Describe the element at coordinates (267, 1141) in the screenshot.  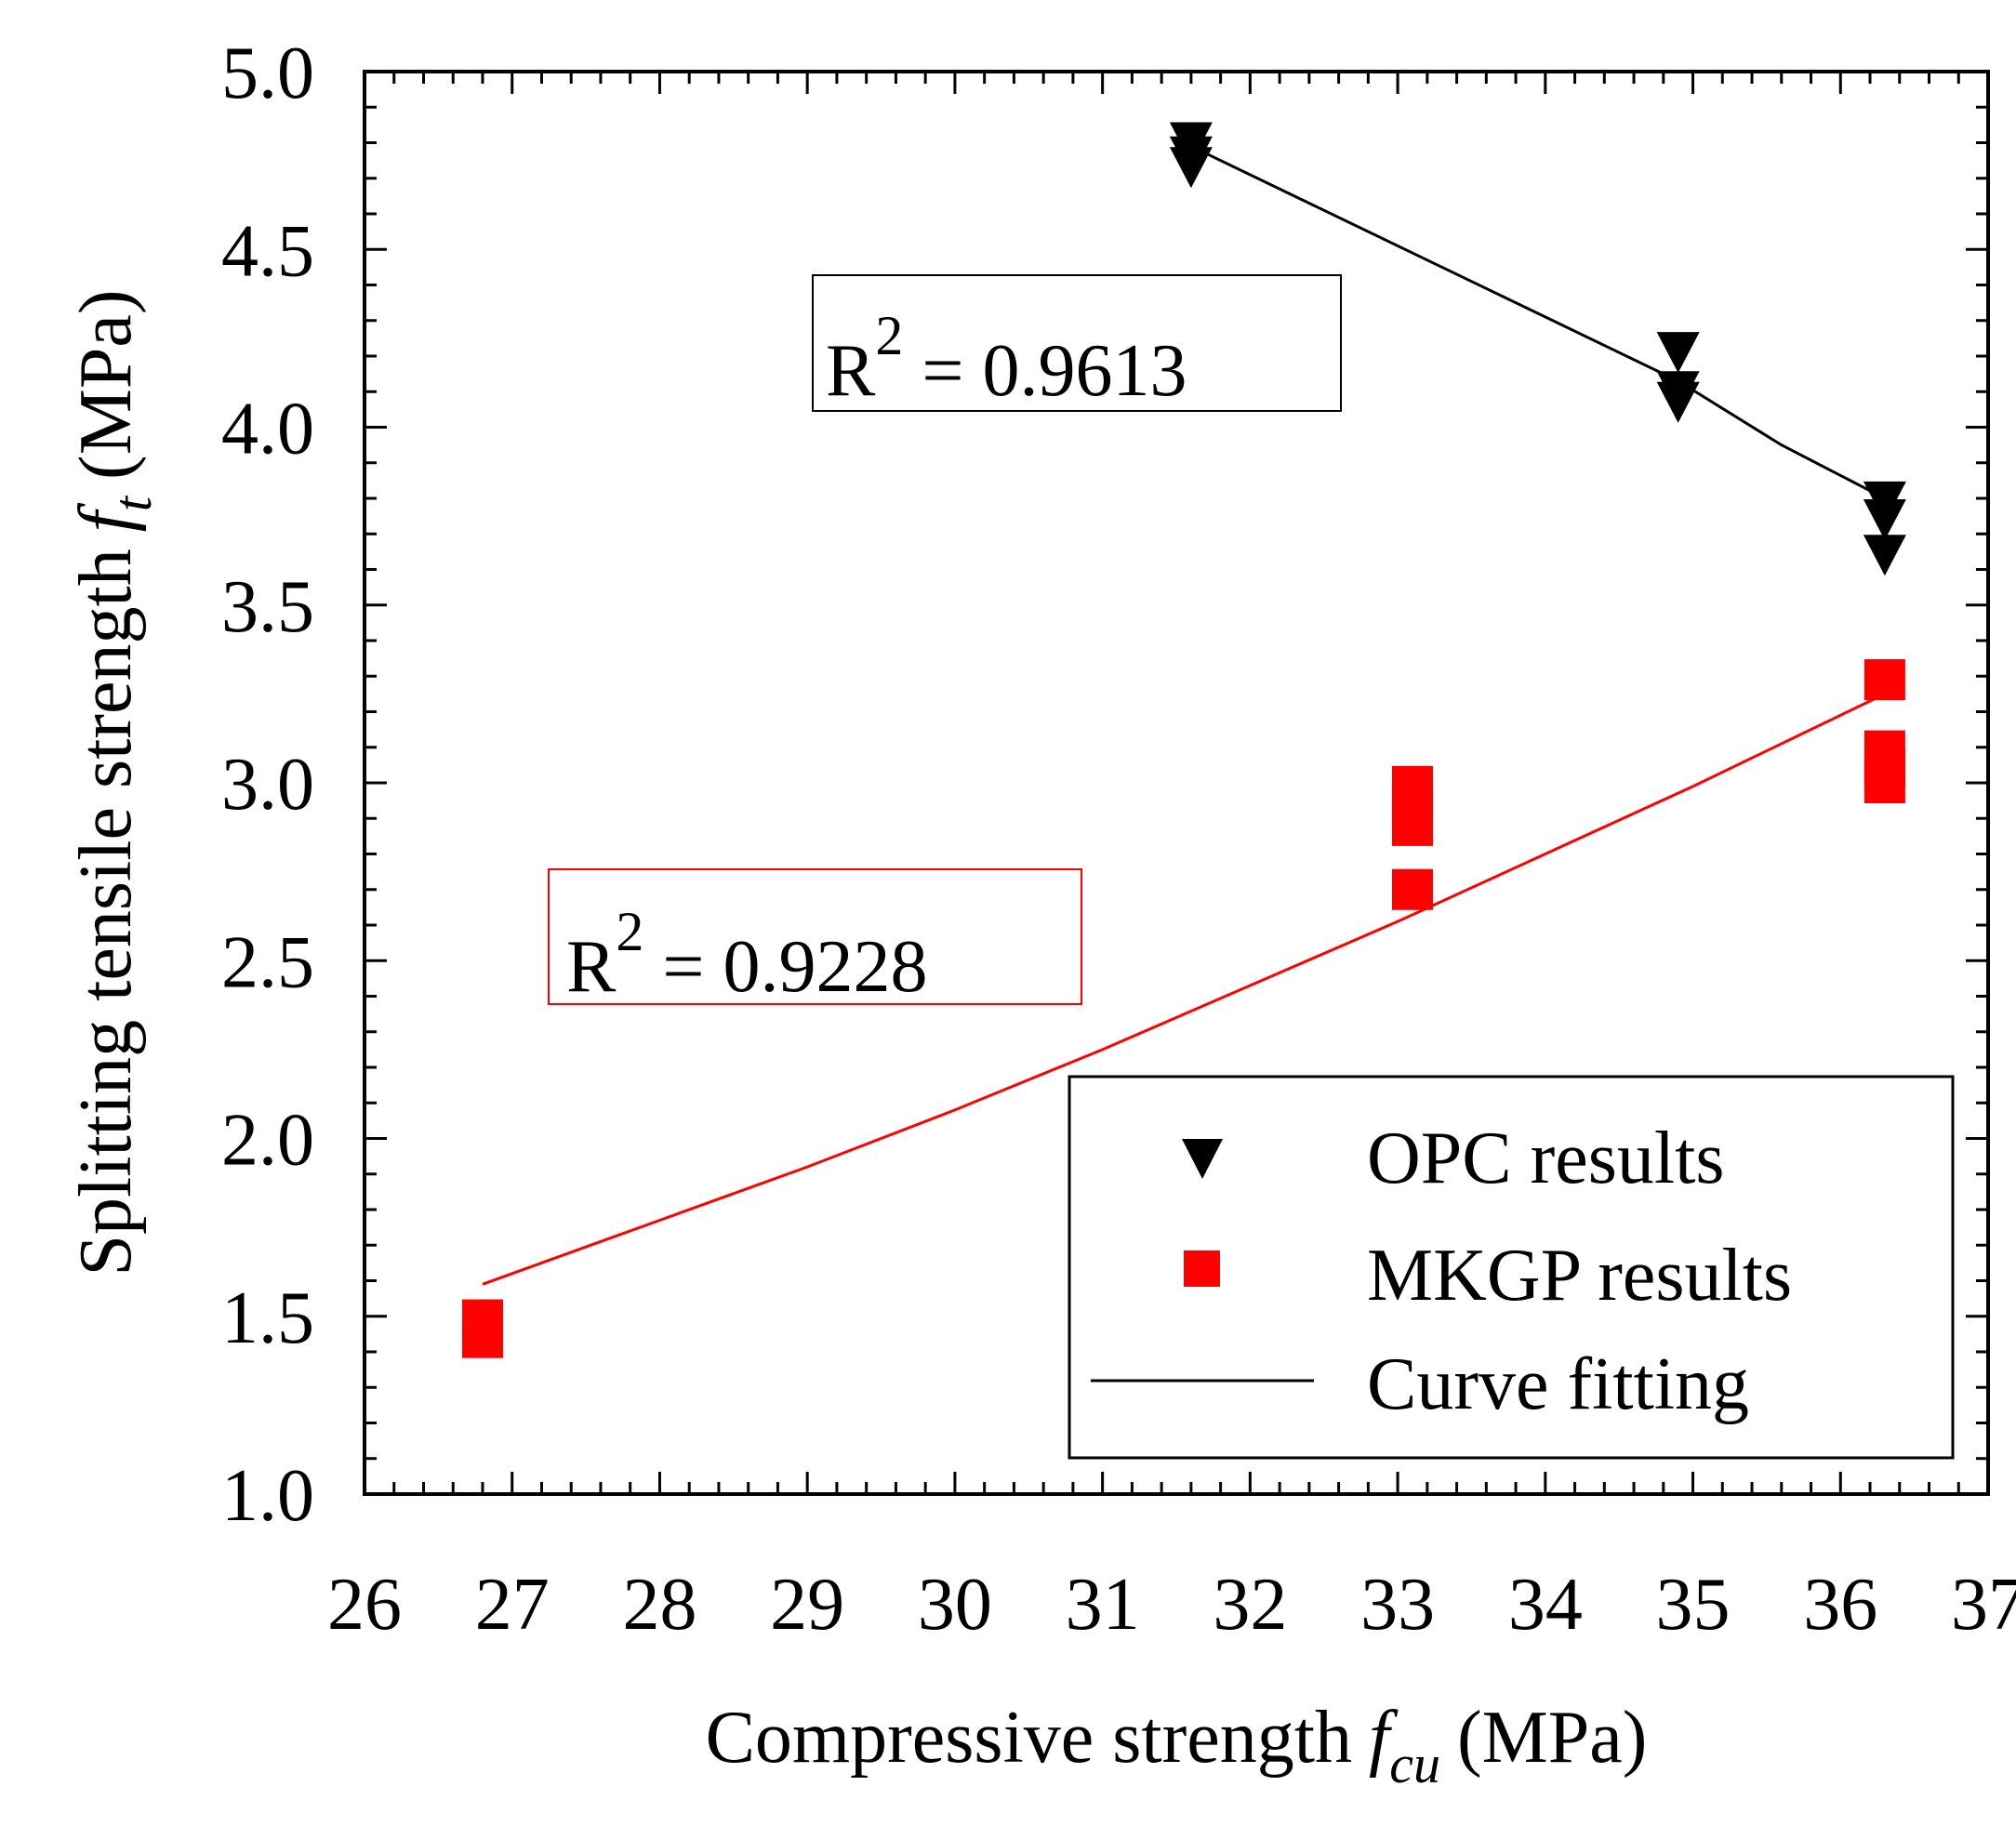
I see `y-tick-label: 2.0` at that location.